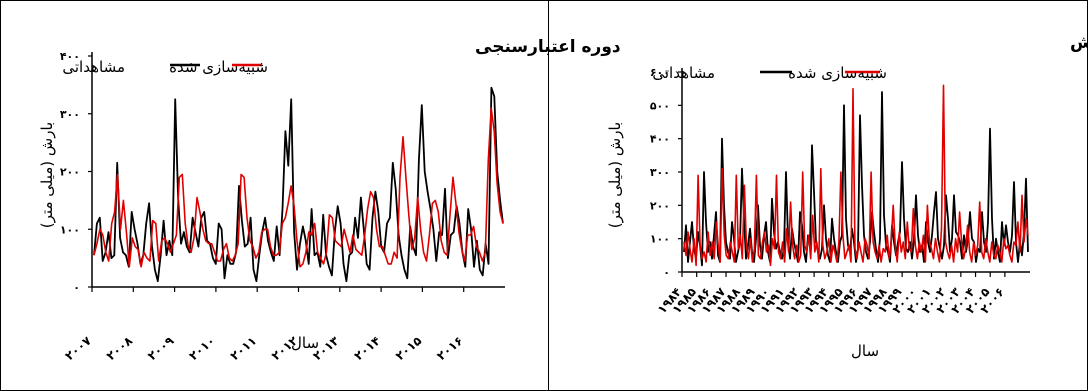 The height and width of the screenshot is (391, 1088). What do you see at coordinates (865, 351) in the screenshot?
I see `right-x-axis-label: سال` at bounding box center [865, 351].